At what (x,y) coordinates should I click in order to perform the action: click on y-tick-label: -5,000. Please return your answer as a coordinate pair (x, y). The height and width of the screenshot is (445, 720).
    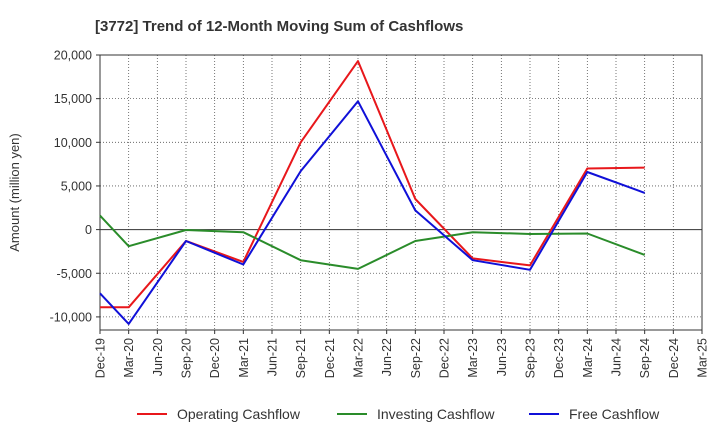
    Looking at the image, I should click on (74, 274).